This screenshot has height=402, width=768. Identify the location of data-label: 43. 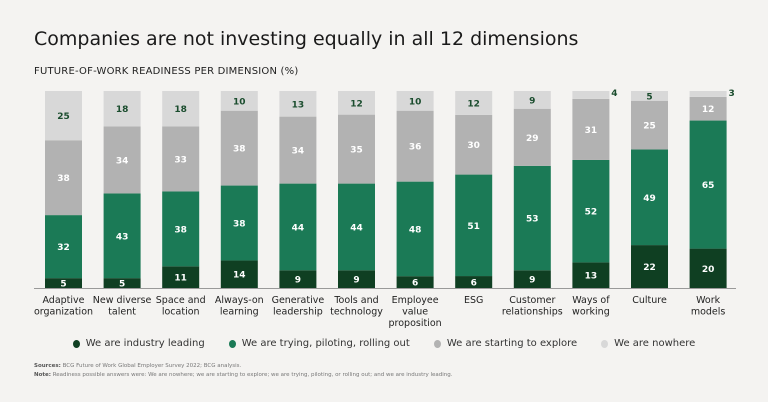
(122, 237).